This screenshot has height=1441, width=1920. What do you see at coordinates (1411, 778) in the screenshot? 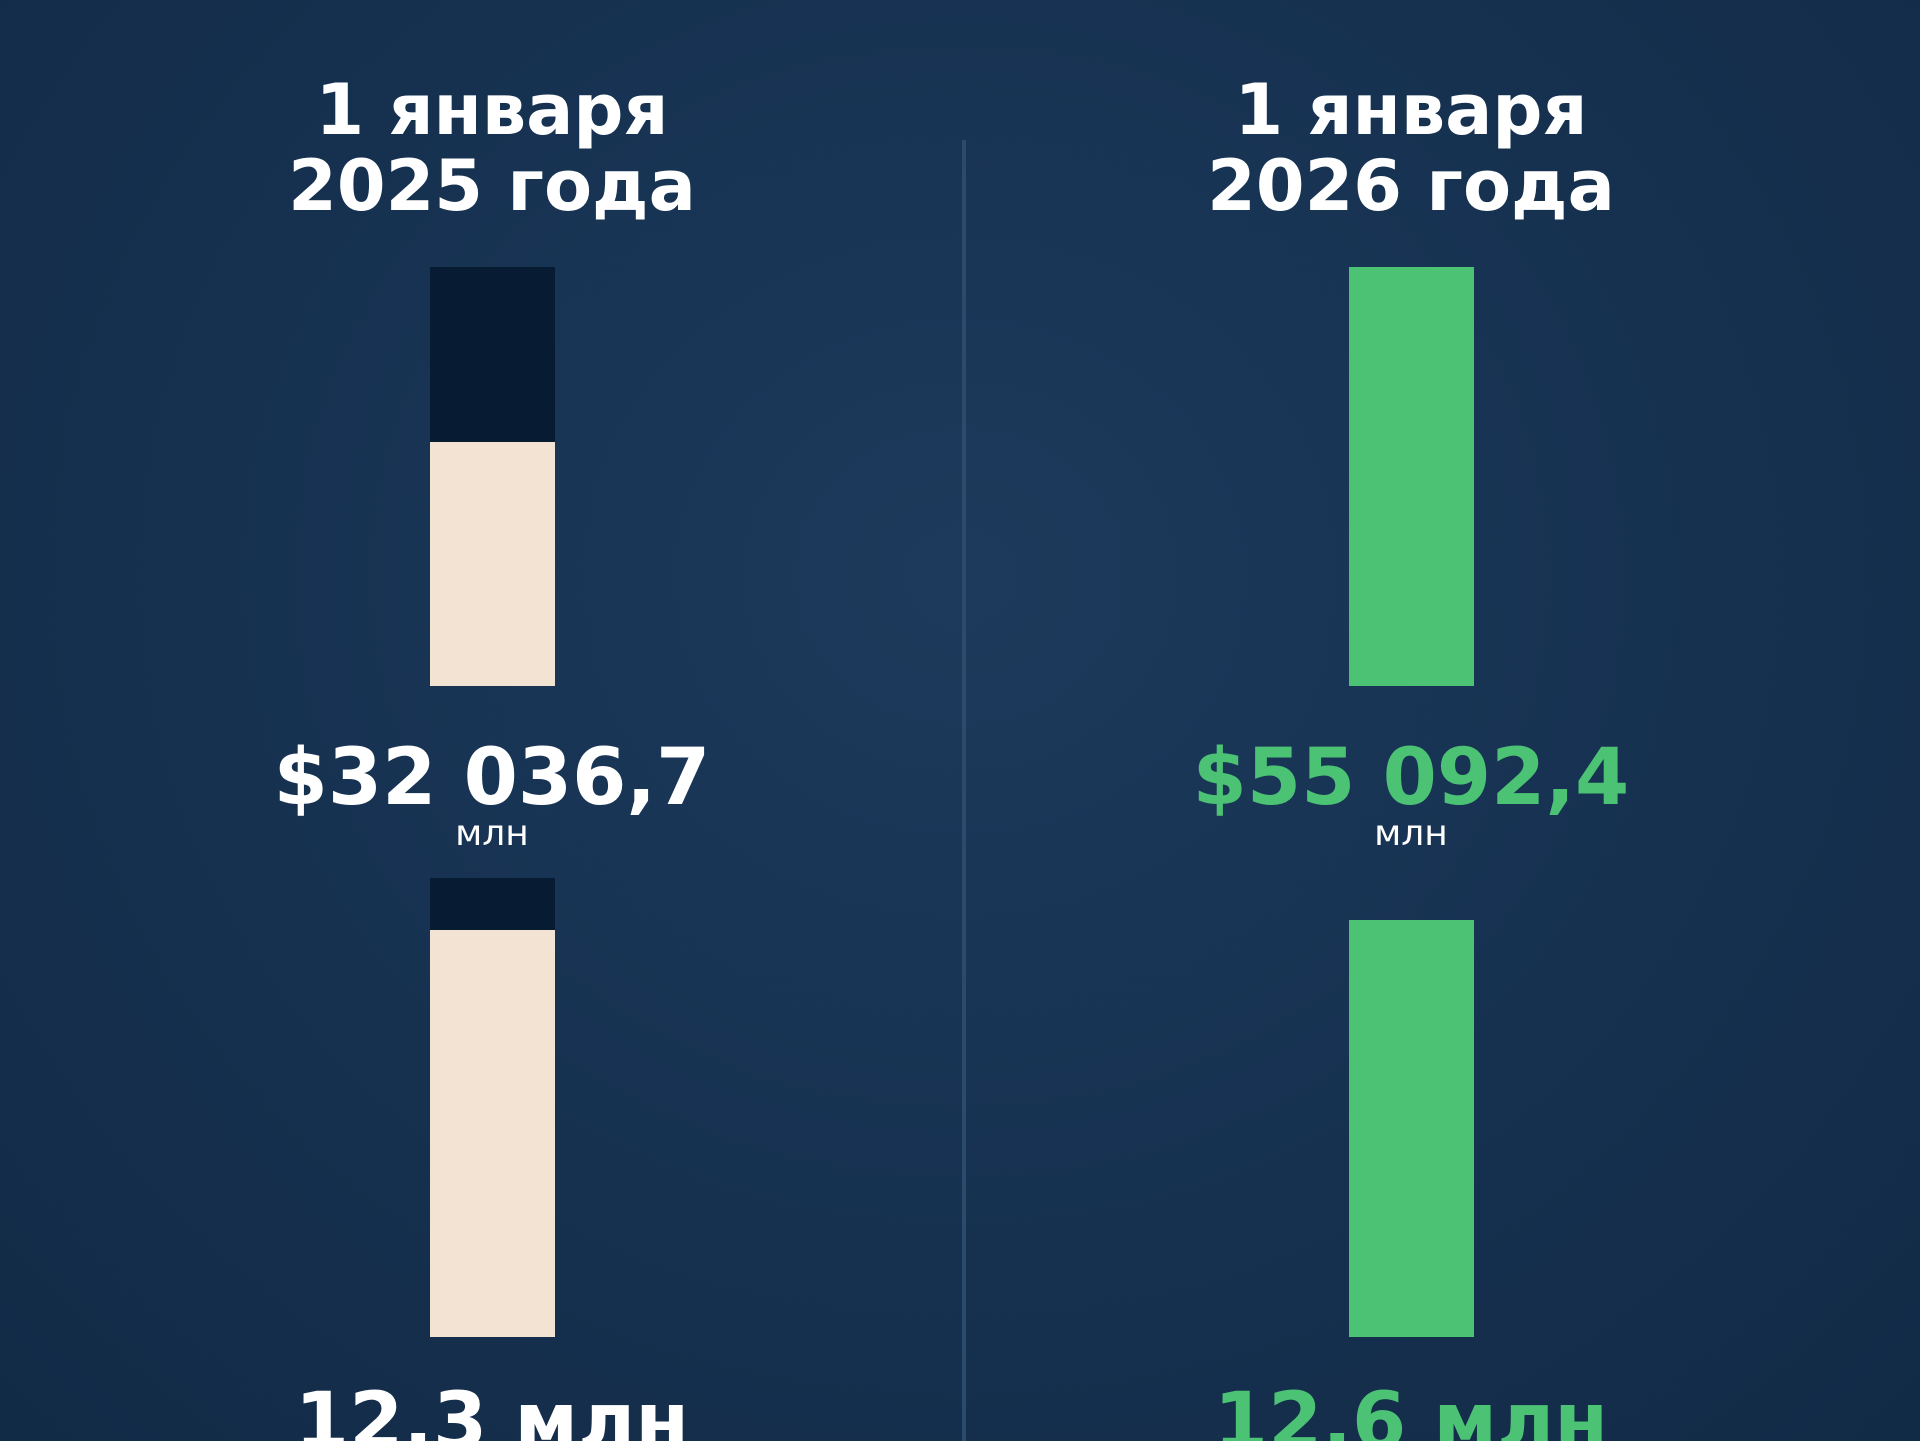
I see `value-label: $55 092,4` at bounding box center [1411, 778].